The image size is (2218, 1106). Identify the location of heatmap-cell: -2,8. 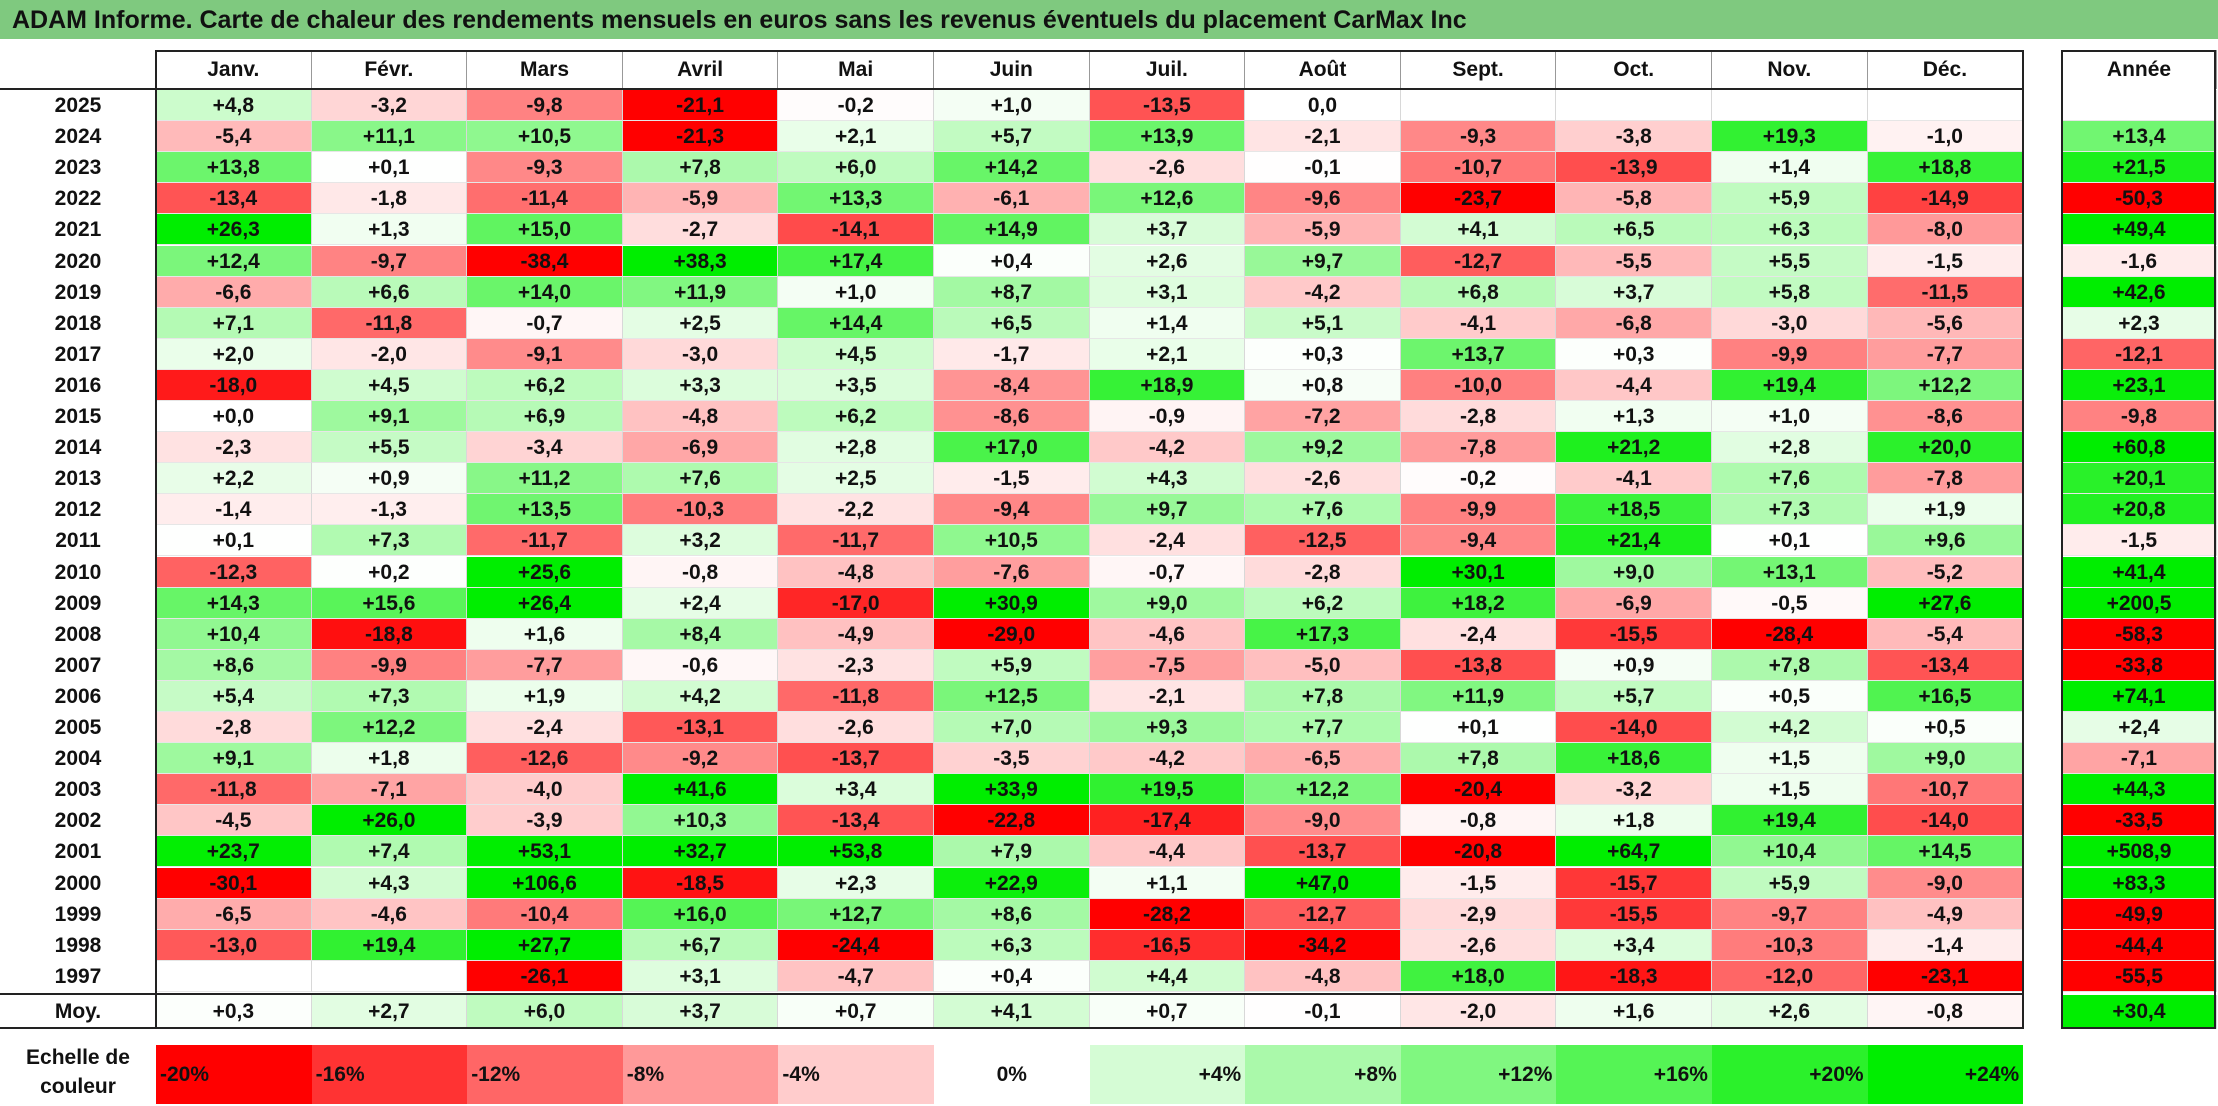
(1478, 417).